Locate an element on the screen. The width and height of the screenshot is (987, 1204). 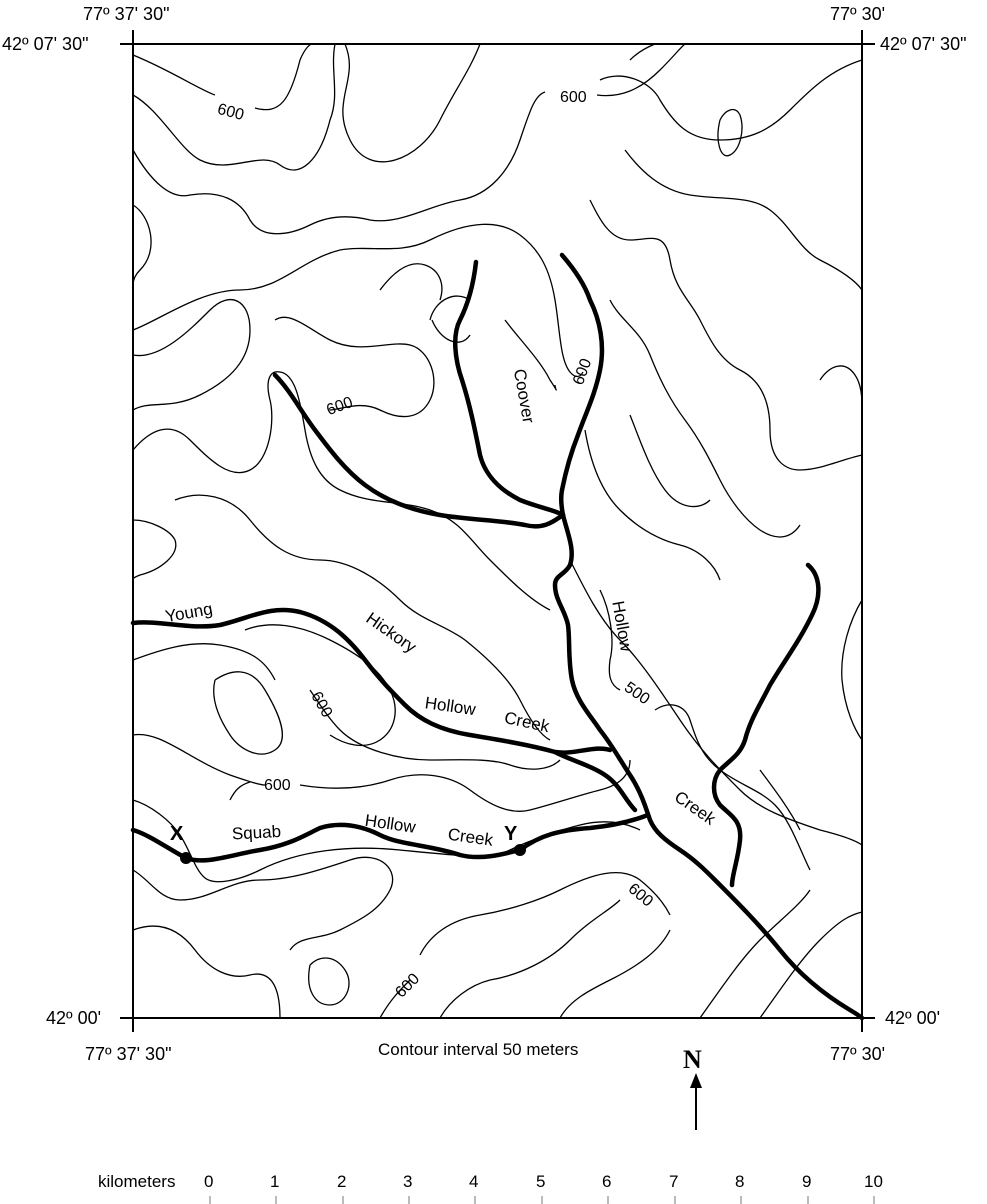
stream-label-hickory: Hickory is located at coordinates (392, 633).